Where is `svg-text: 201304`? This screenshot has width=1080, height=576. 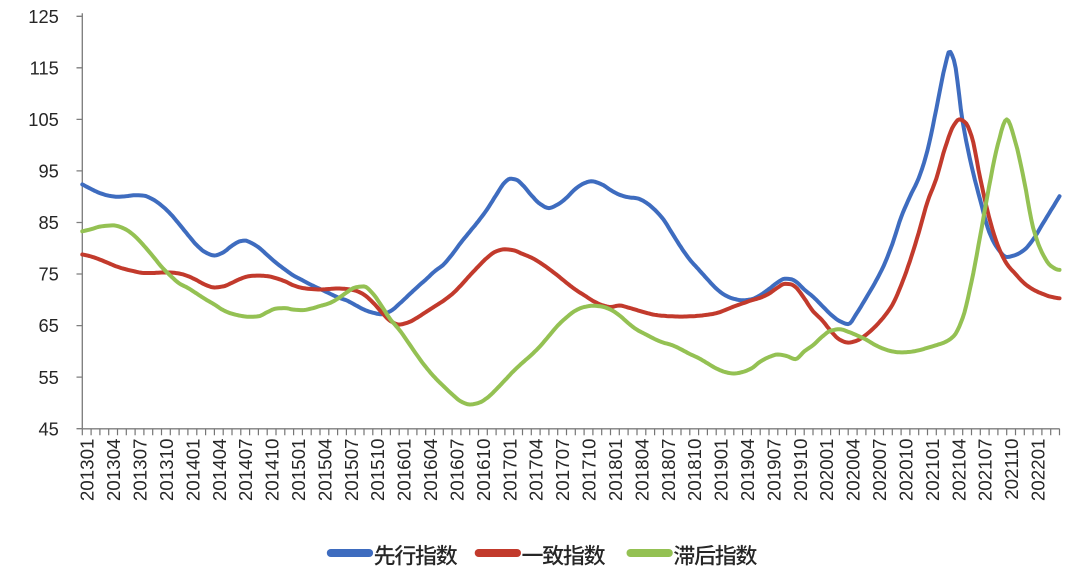
svg-text: 201304 is located at coordinates (113, 470).